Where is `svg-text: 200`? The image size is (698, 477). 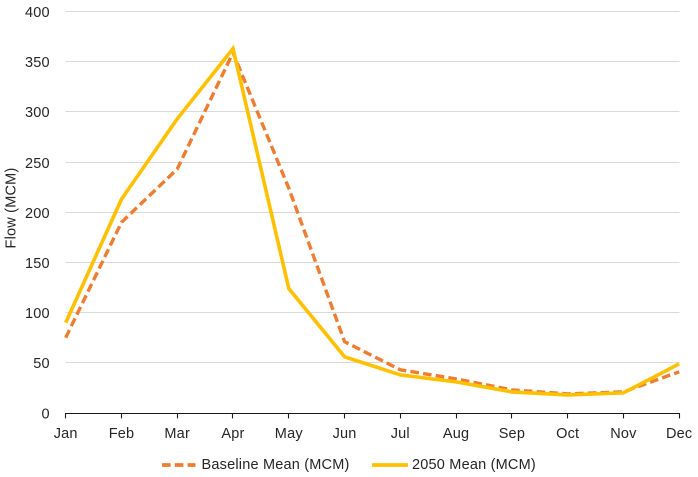 svg-text: 200 is located at coordinates (37, 214).